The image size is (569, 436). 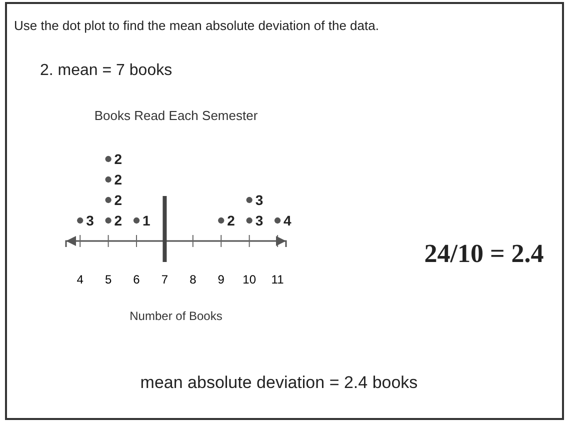 What do you see at coordinates (176, 316) in the screenshot?
I see `x-axis-title: Number of Books` at bounding box center [176, 316].